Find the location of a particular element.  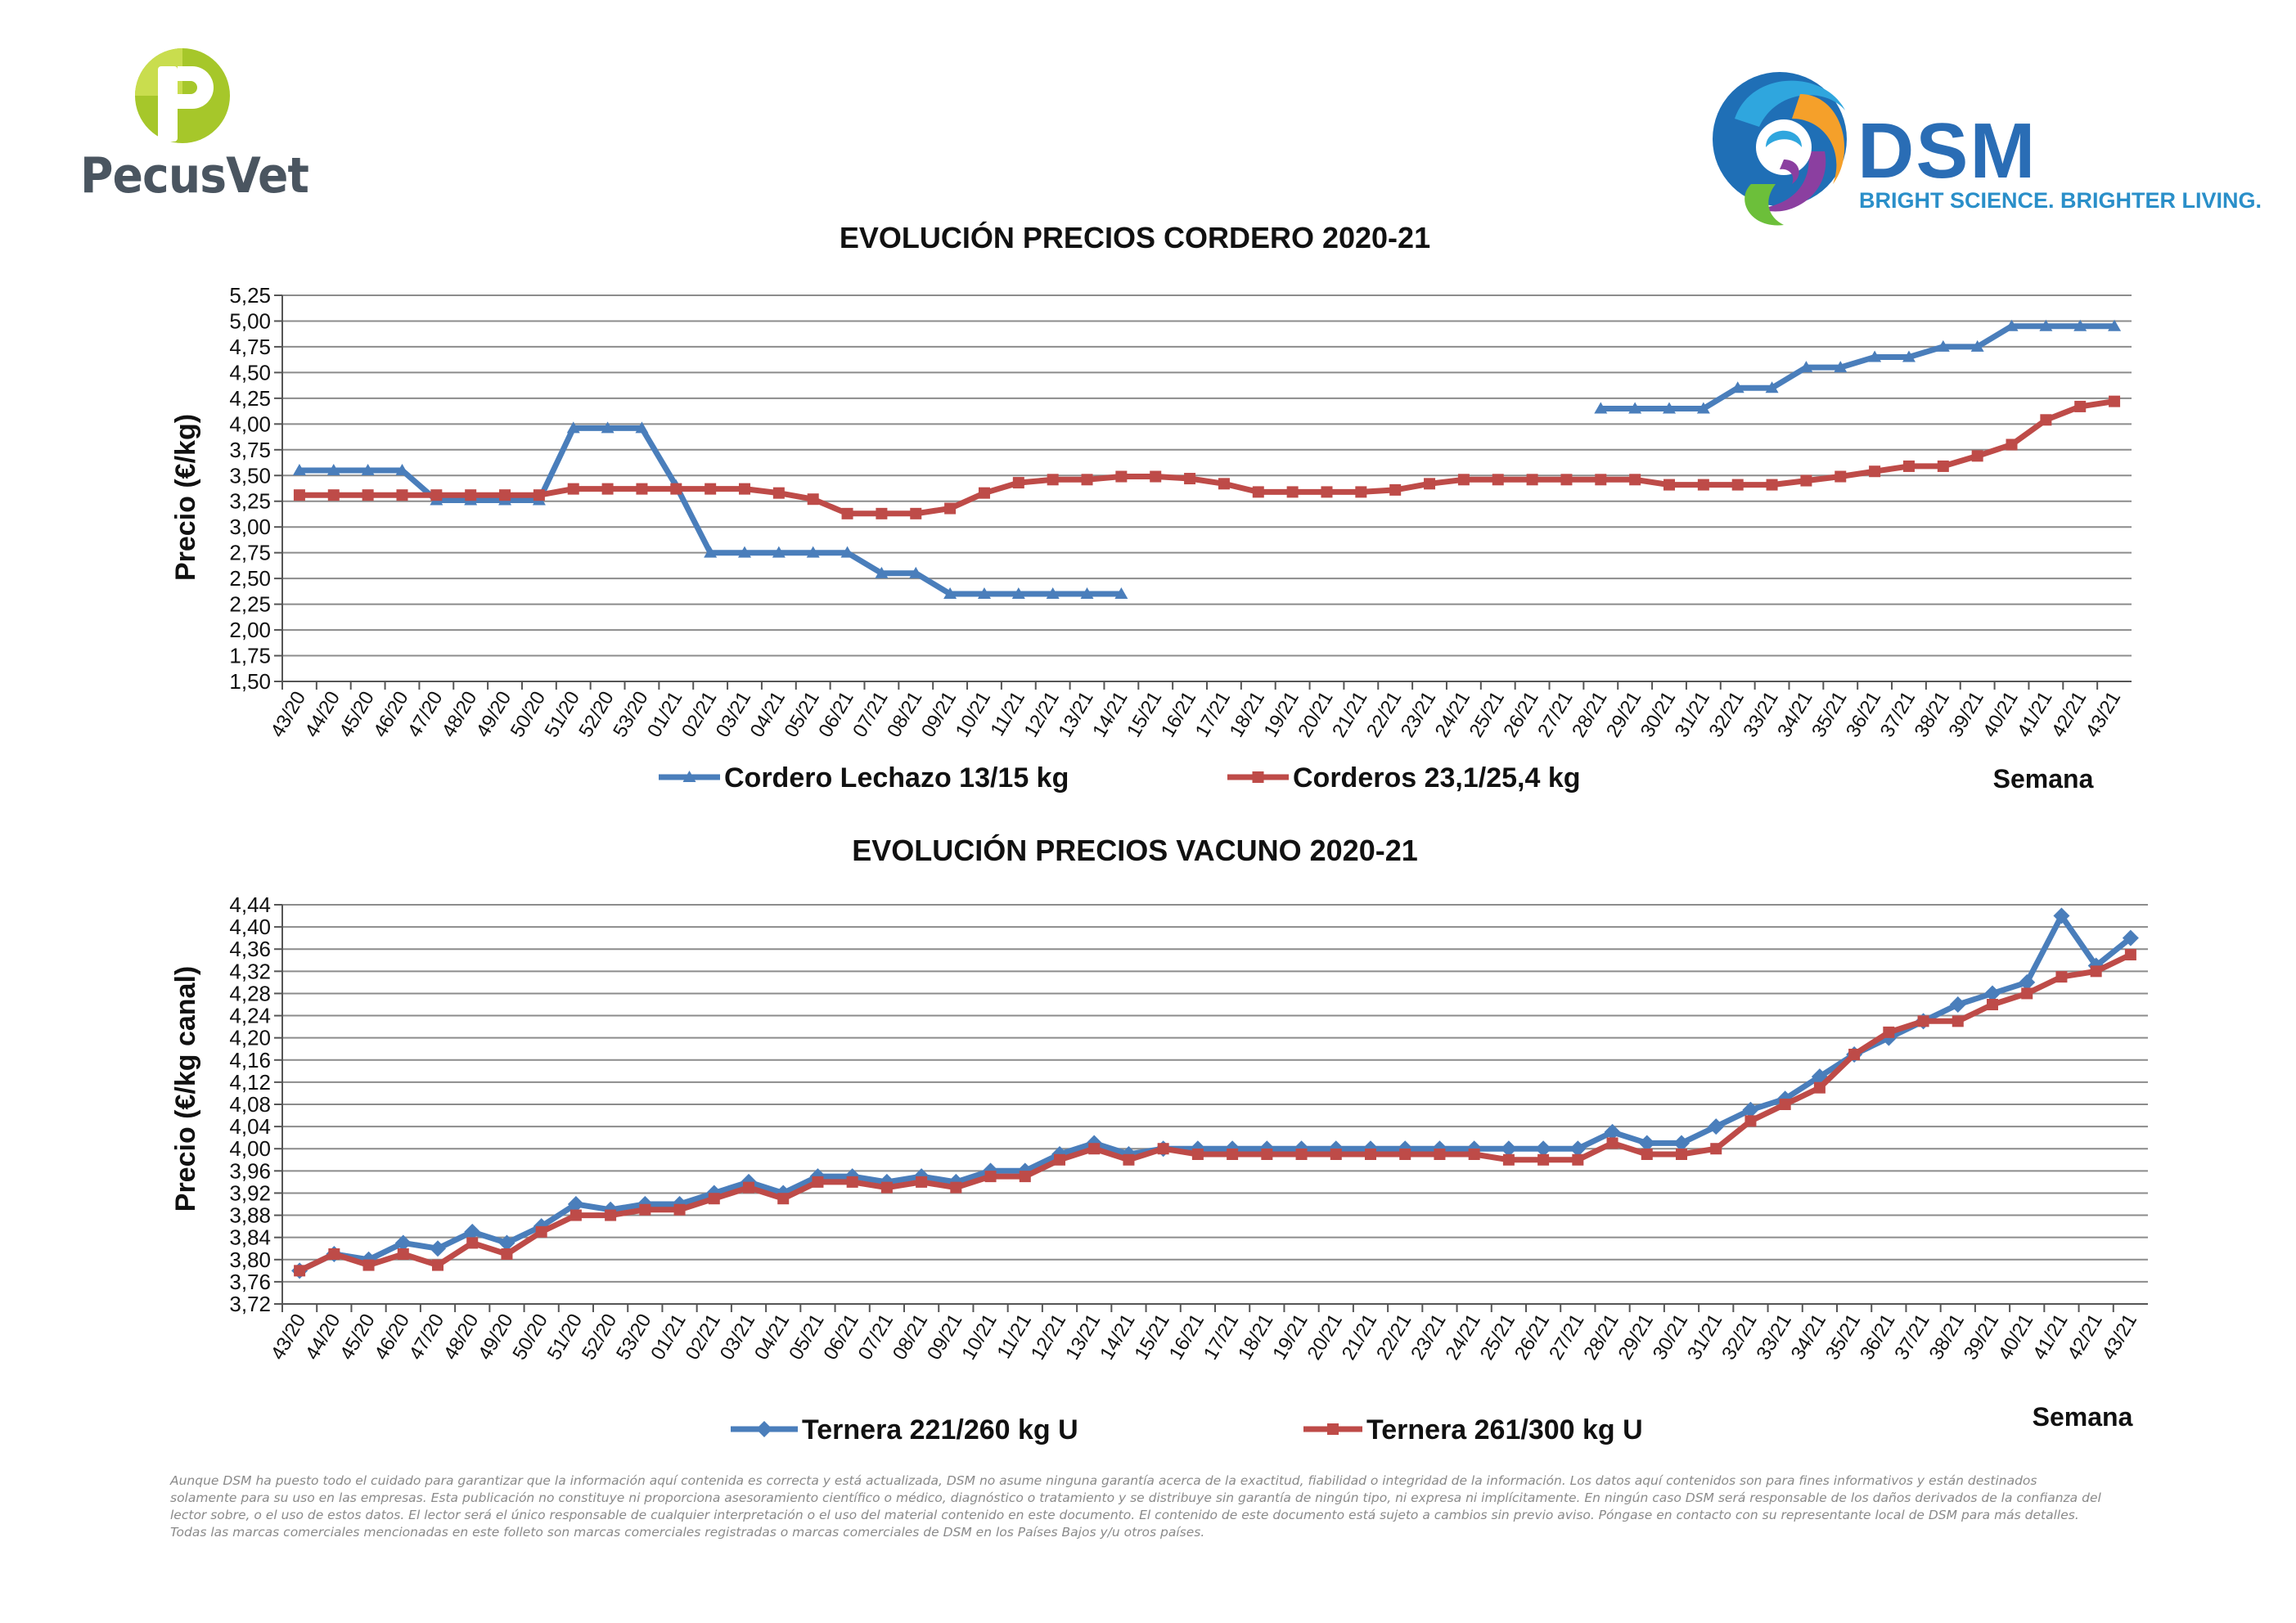

y-tick-label: 3,76 is located at coordinates (250, 1282).